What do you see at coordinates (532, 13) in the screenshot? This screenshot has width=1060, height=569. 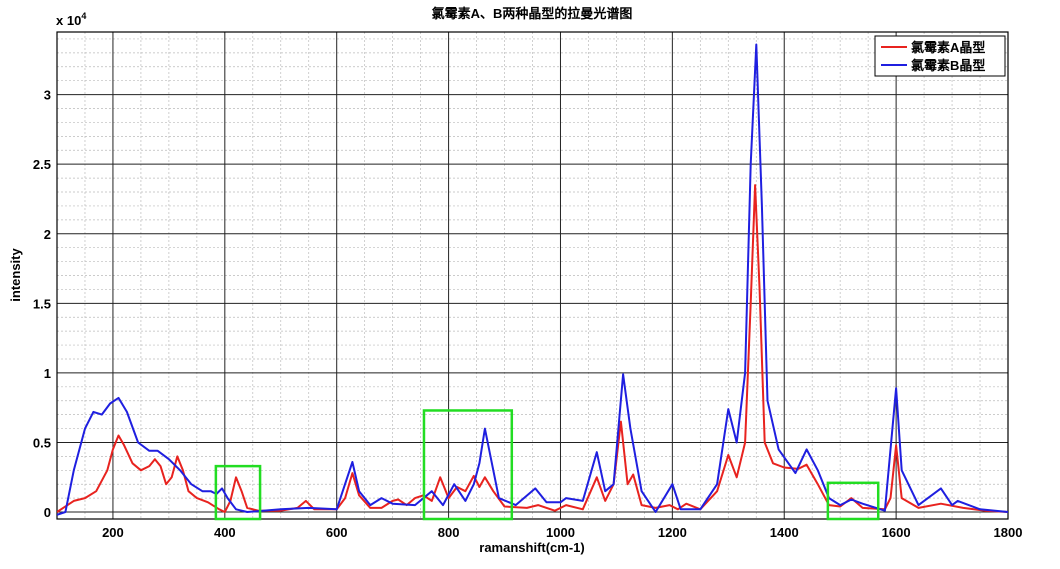 I see `chart-title: 氯霉素A、B两种晶型的拉曼光谱图` at bounding box center [532, 13].